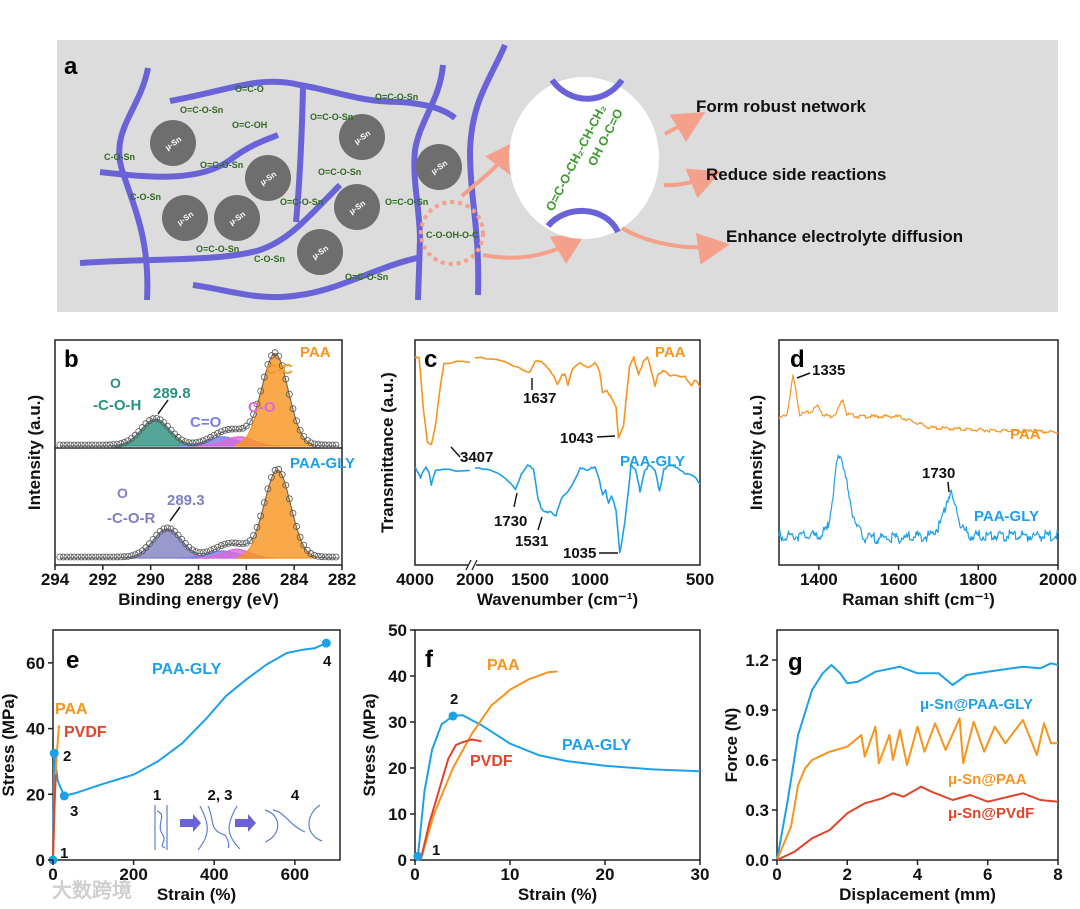  What do you see at coordinates (491, 761) in the screenshot?
I see `series-label-pvdf: PVDF` at bounding box center [491, 761].